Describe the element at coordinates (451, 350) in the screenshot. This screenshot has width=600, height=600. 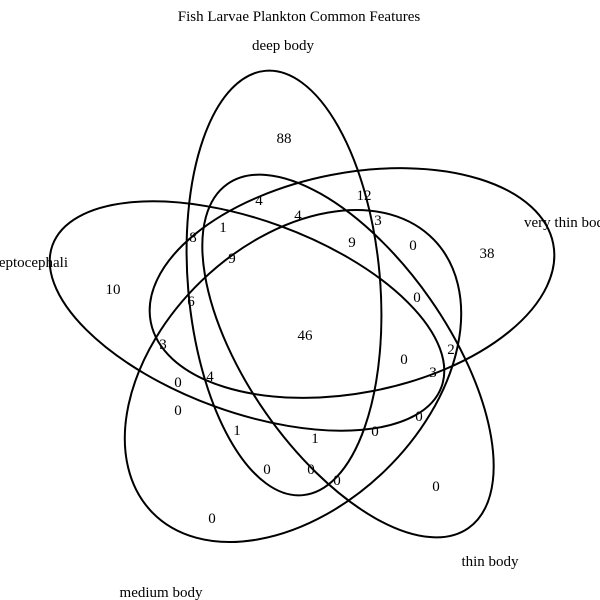
I see `region-count: 2` at that location.